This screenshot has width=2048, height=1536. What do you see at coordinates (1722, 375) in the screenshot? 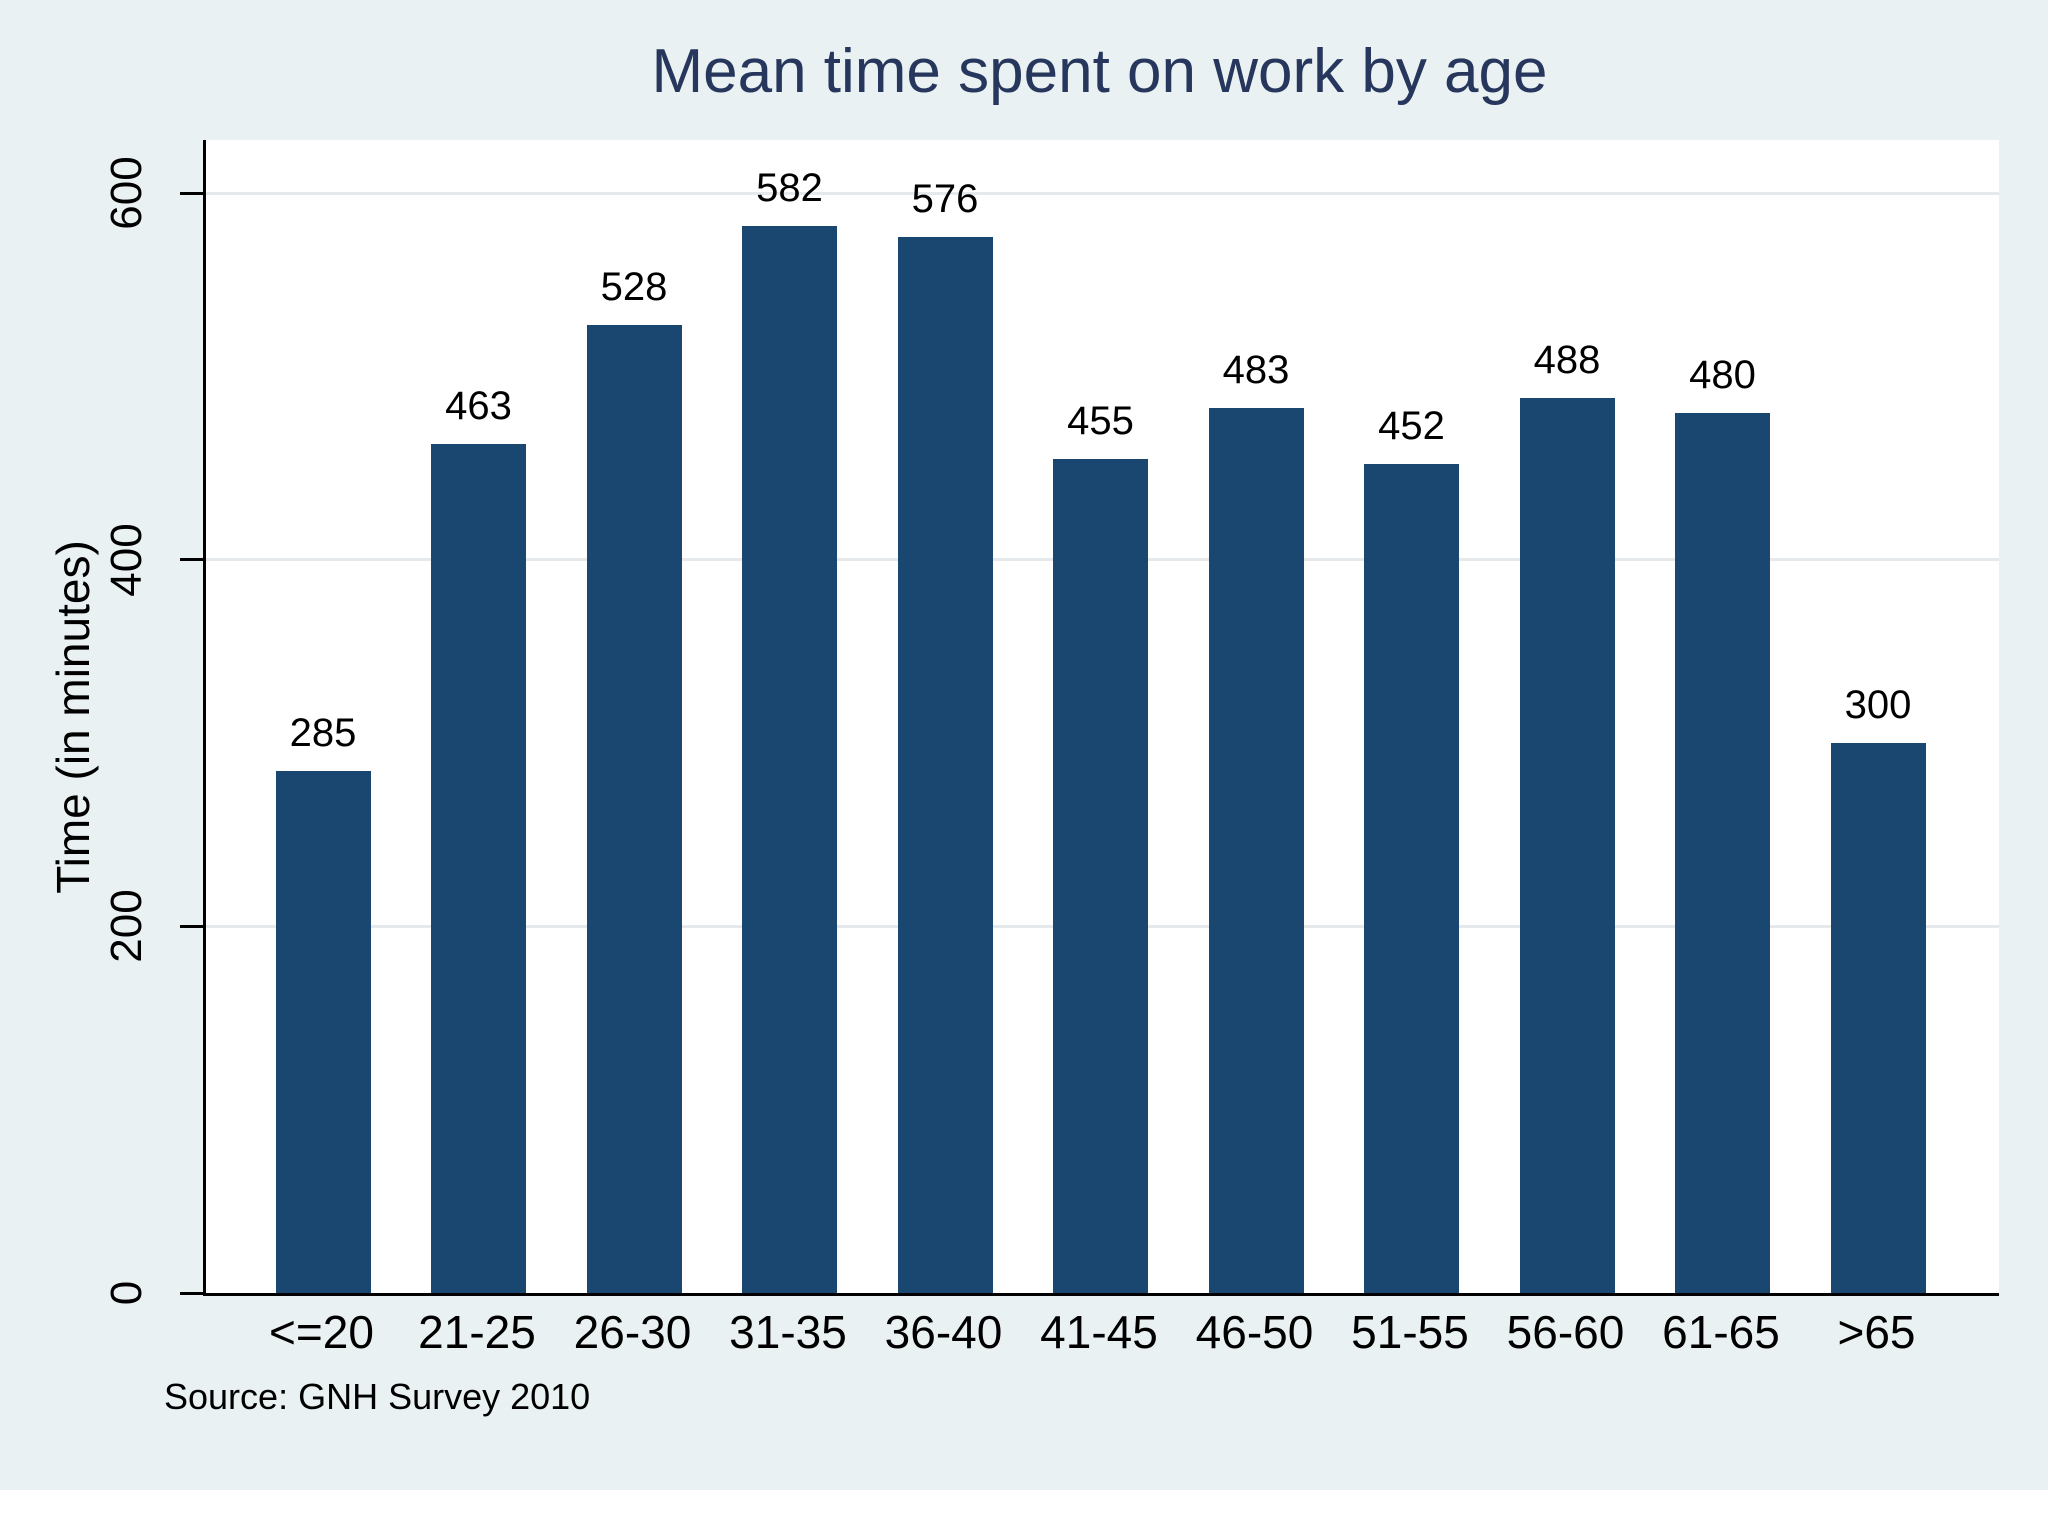
I see `bar-value-label: 480` at bounding box center [1722, 375].